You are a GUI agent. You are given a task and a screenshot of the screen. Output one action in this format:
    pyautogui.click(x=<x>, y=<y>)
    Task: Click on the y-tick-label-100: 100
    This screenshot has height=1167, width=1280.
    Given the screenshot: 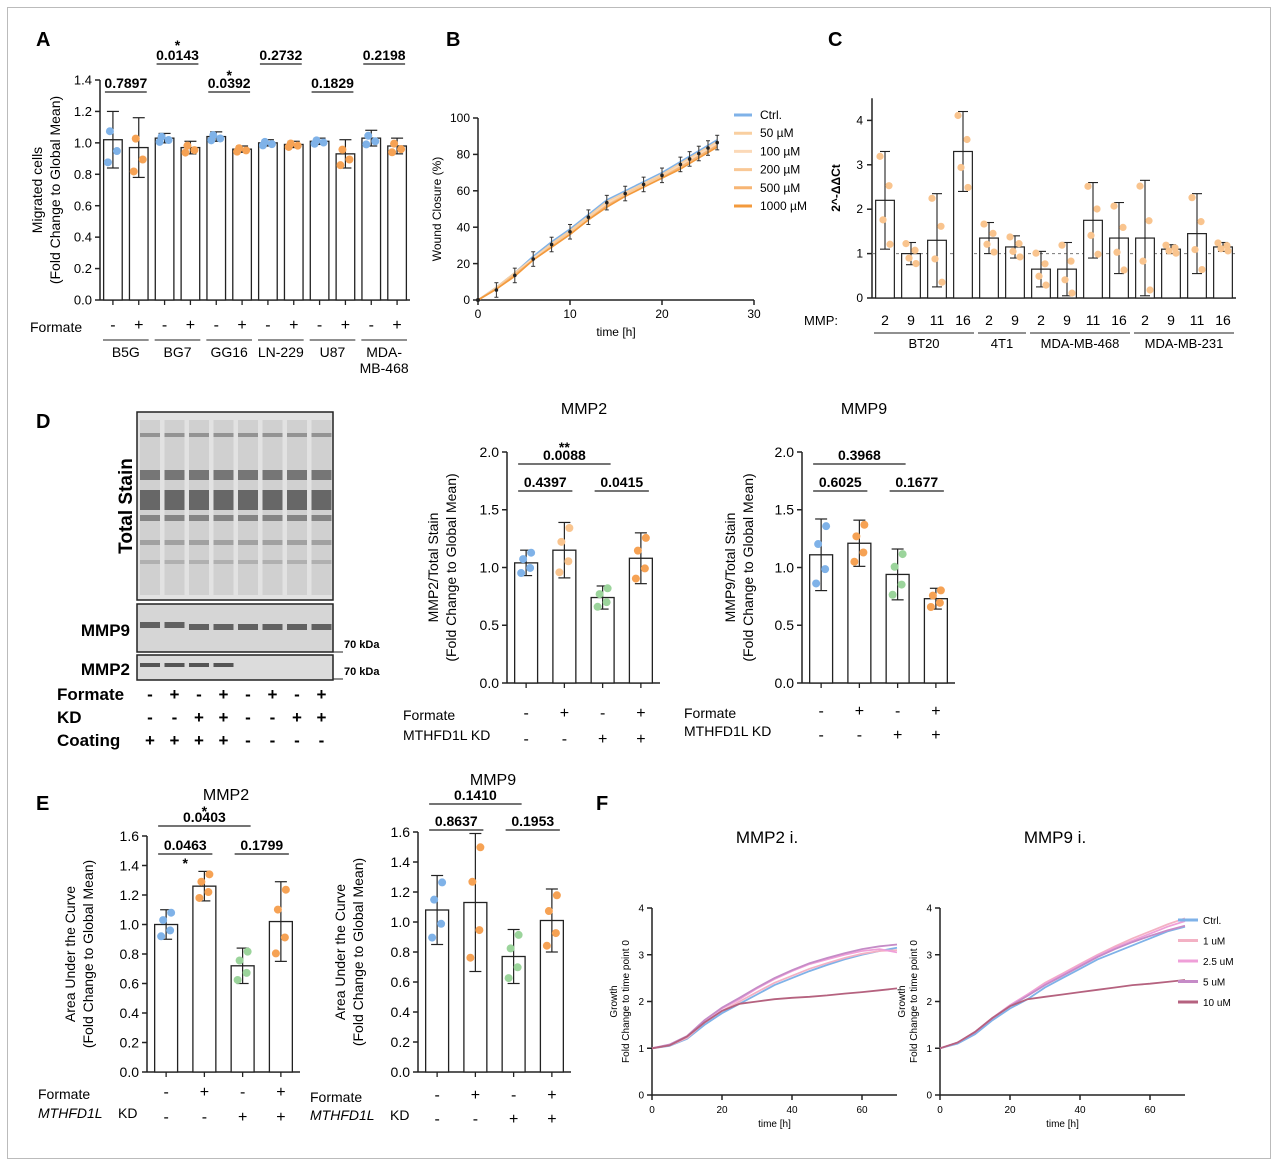 What is the action you would take?
    pyautogui.click(x=460, y=118)
    